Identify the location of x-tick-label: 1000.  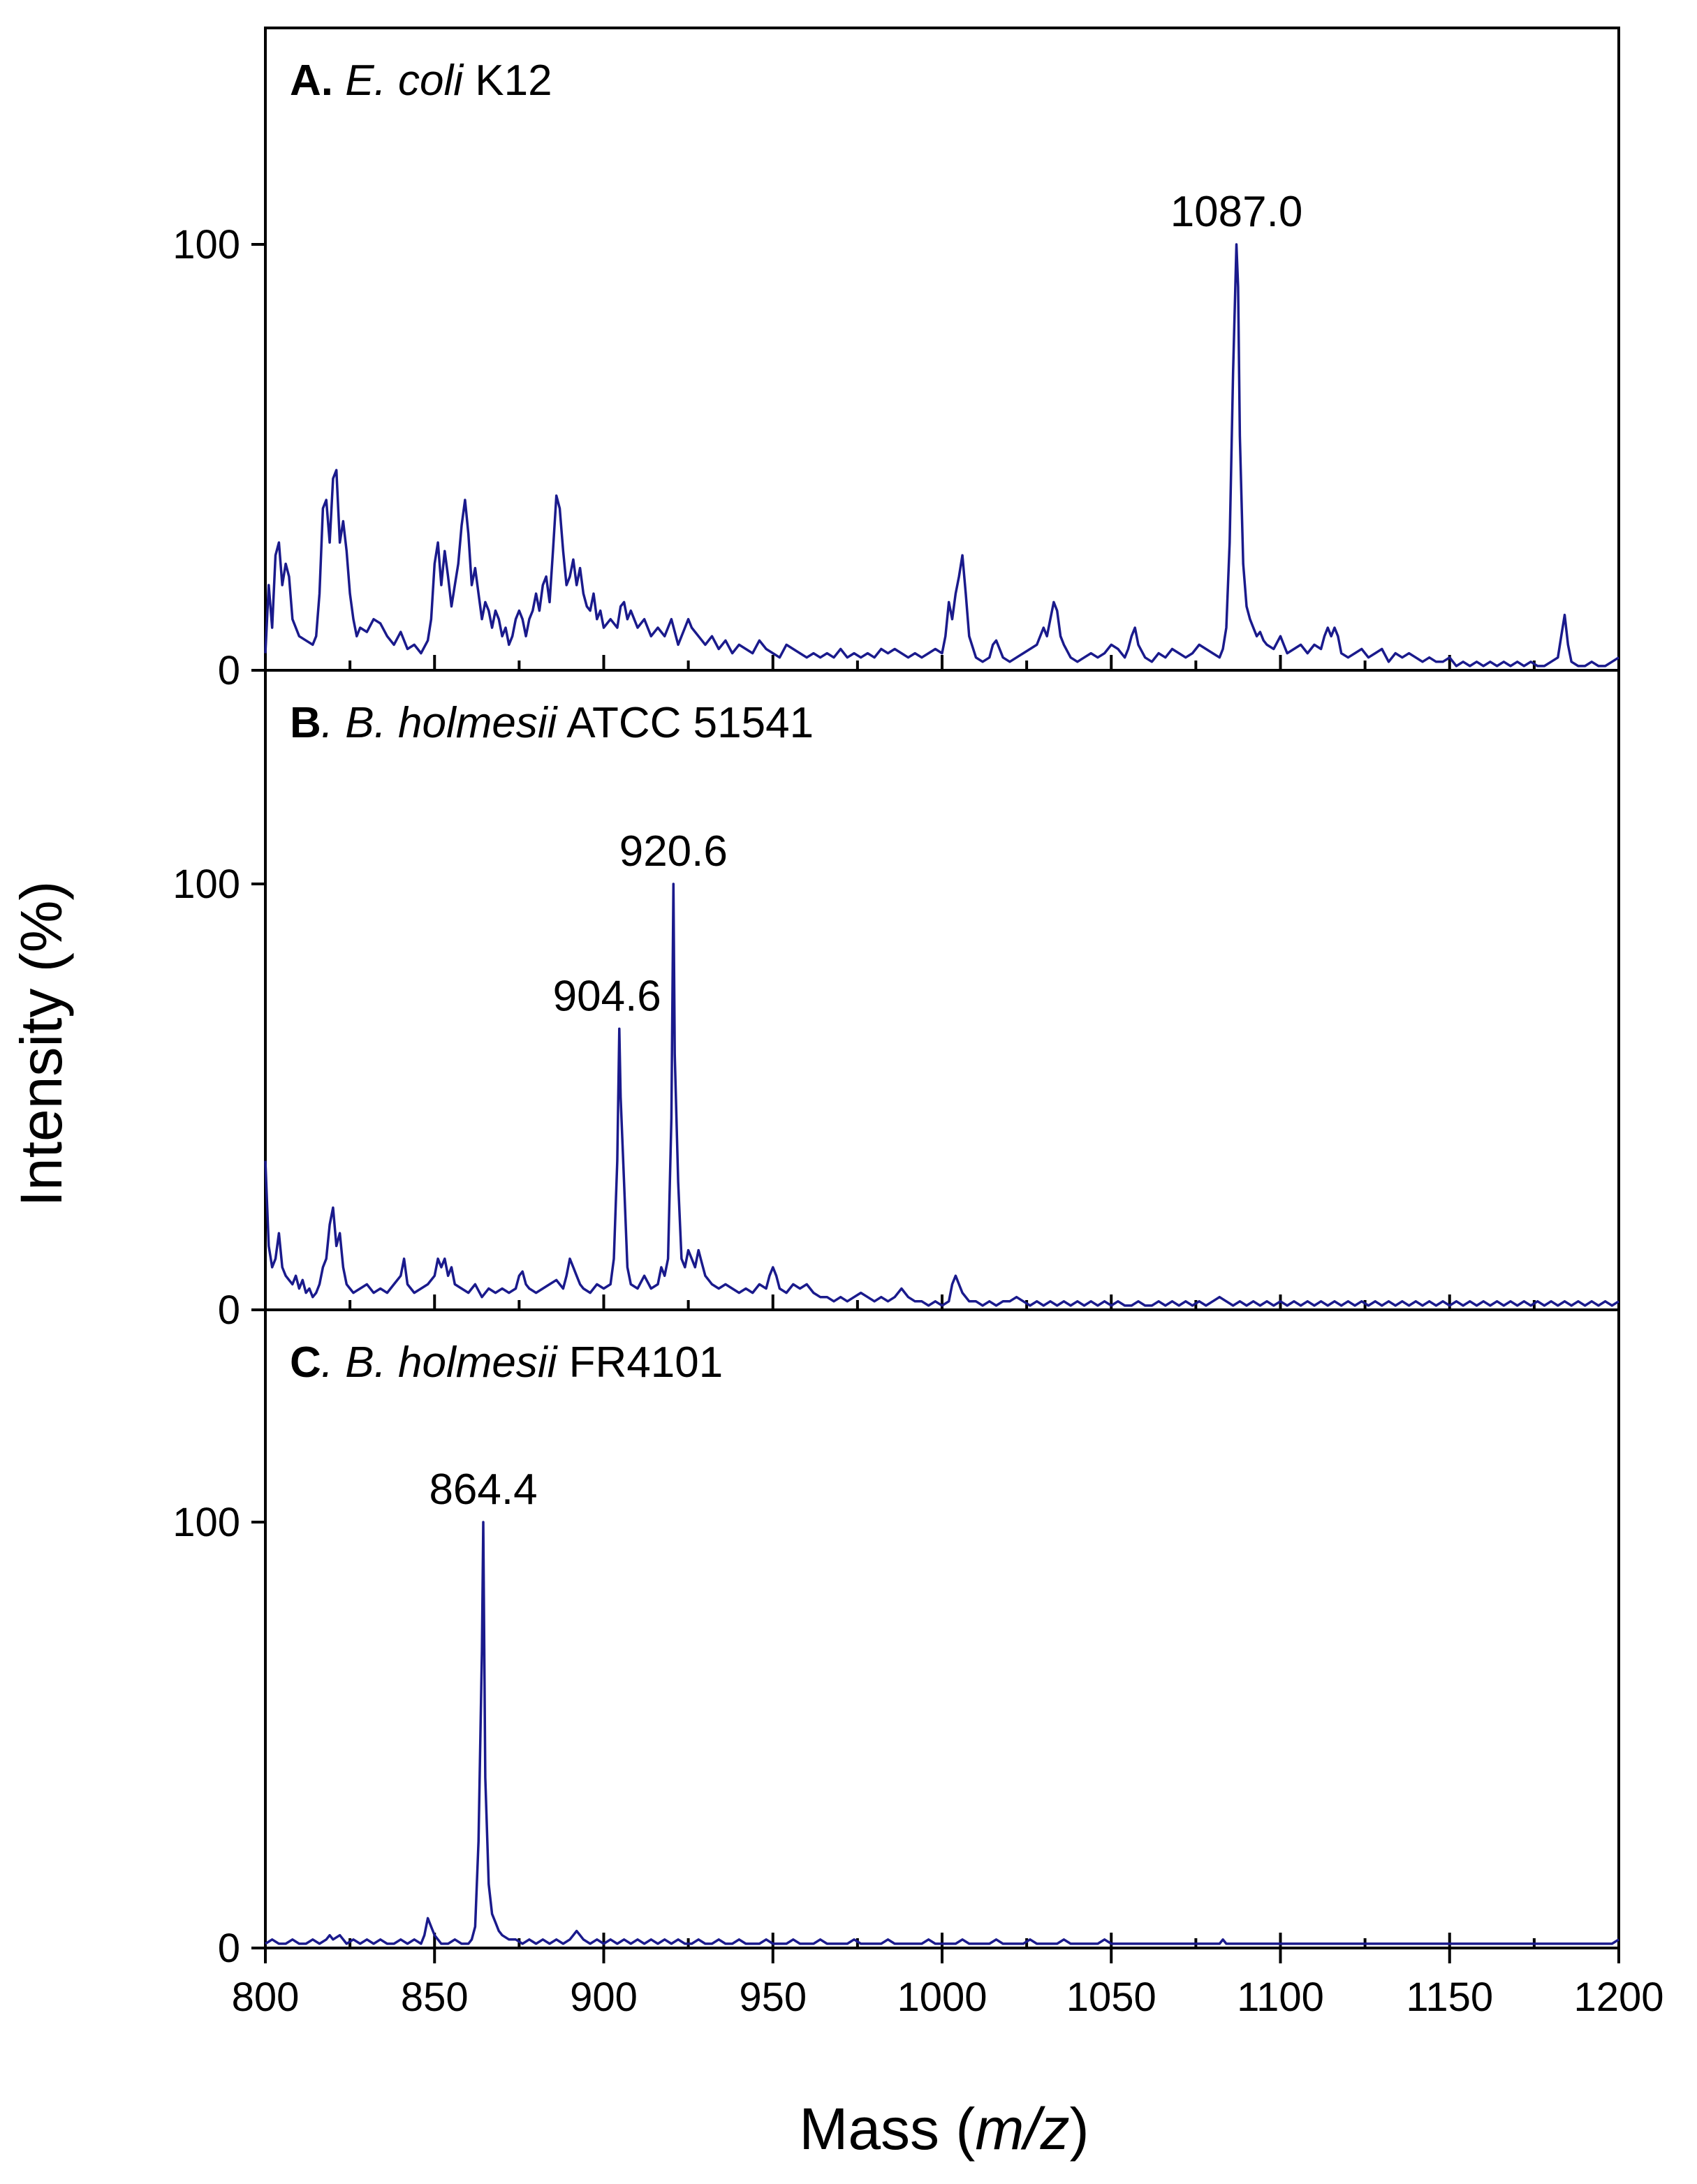
(942, 1998).